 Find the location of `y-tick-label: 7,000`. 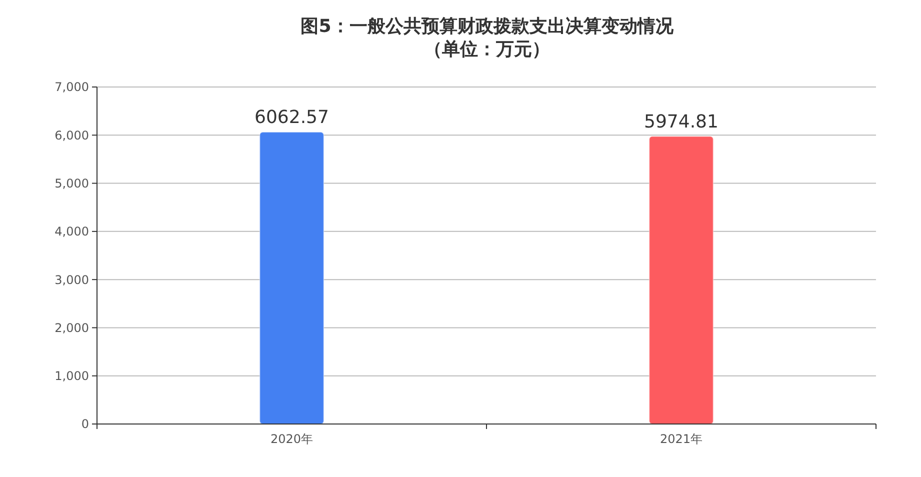

y-tick-label: 7,000 is located at coordinates (71, 87).